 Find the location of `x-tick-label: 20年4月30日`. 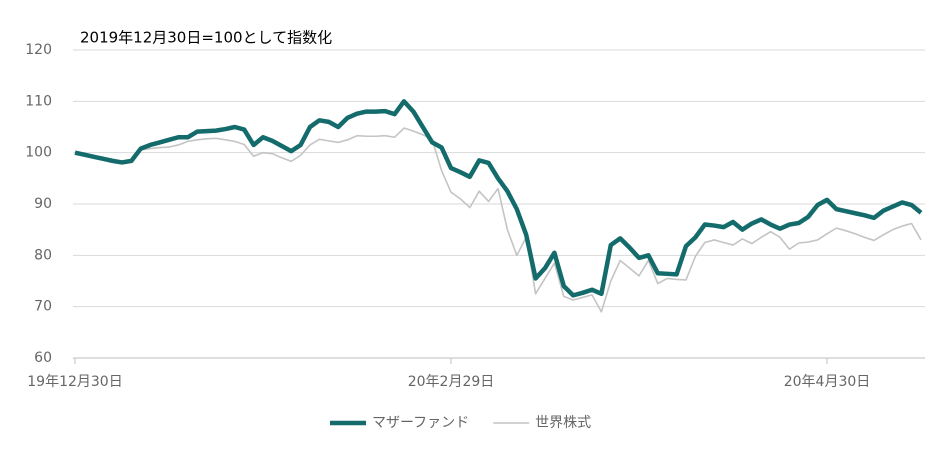

x-tick-label: 20年4月30日 is located at coordinates (827, 382).